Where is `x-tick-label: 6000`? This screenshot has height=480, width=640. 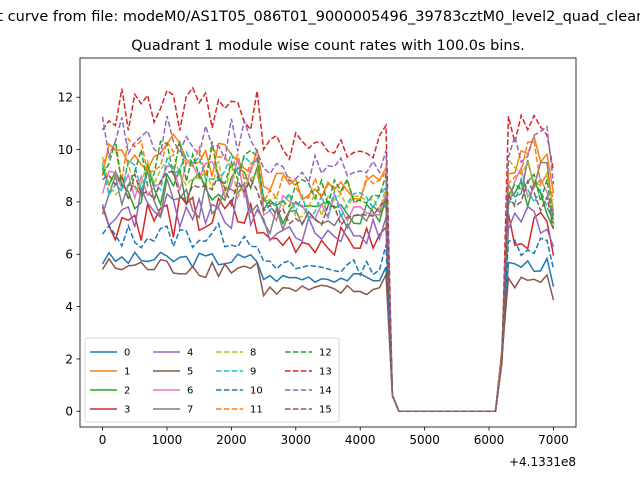 x-tick-label: 6000 is located at coordinates (489, 440).